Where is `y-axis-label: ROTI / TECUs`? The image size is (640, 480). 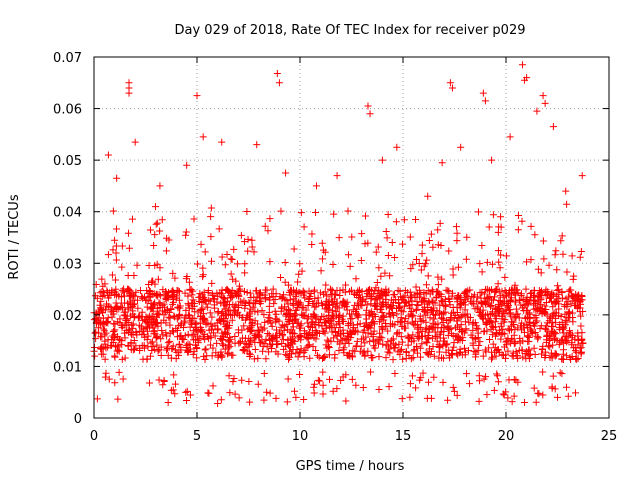
y-axis-label: ROTI / TECUs is located at coordinates (14, 236).